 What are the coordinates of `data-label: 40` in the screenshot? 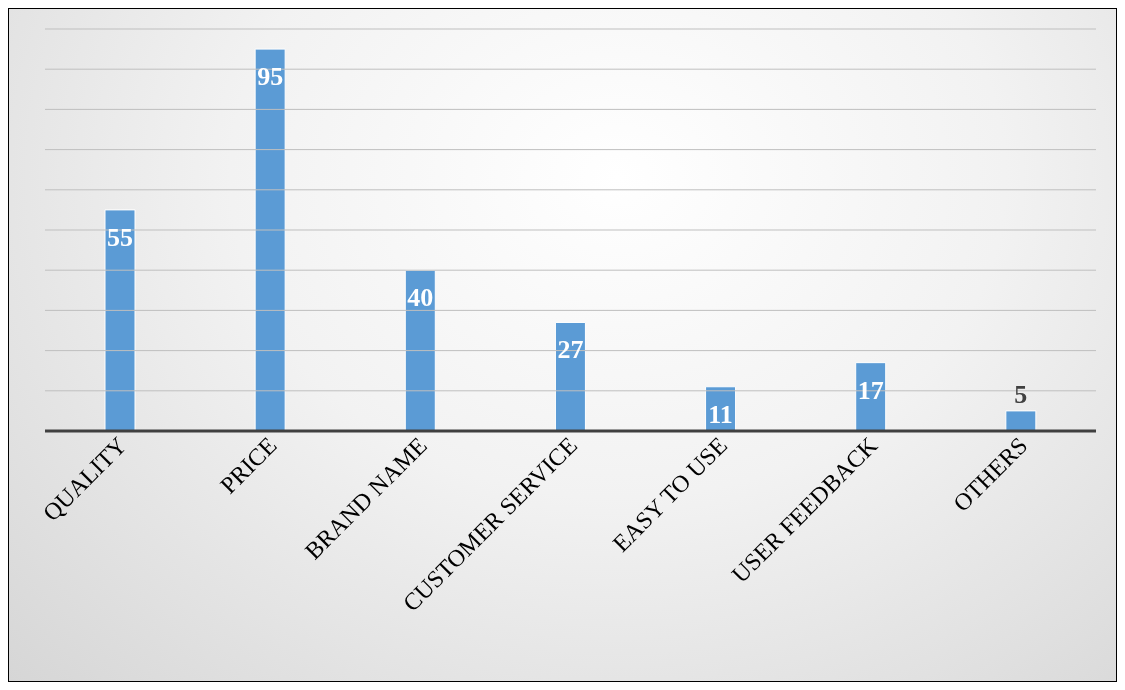 It's located at (420, 298).